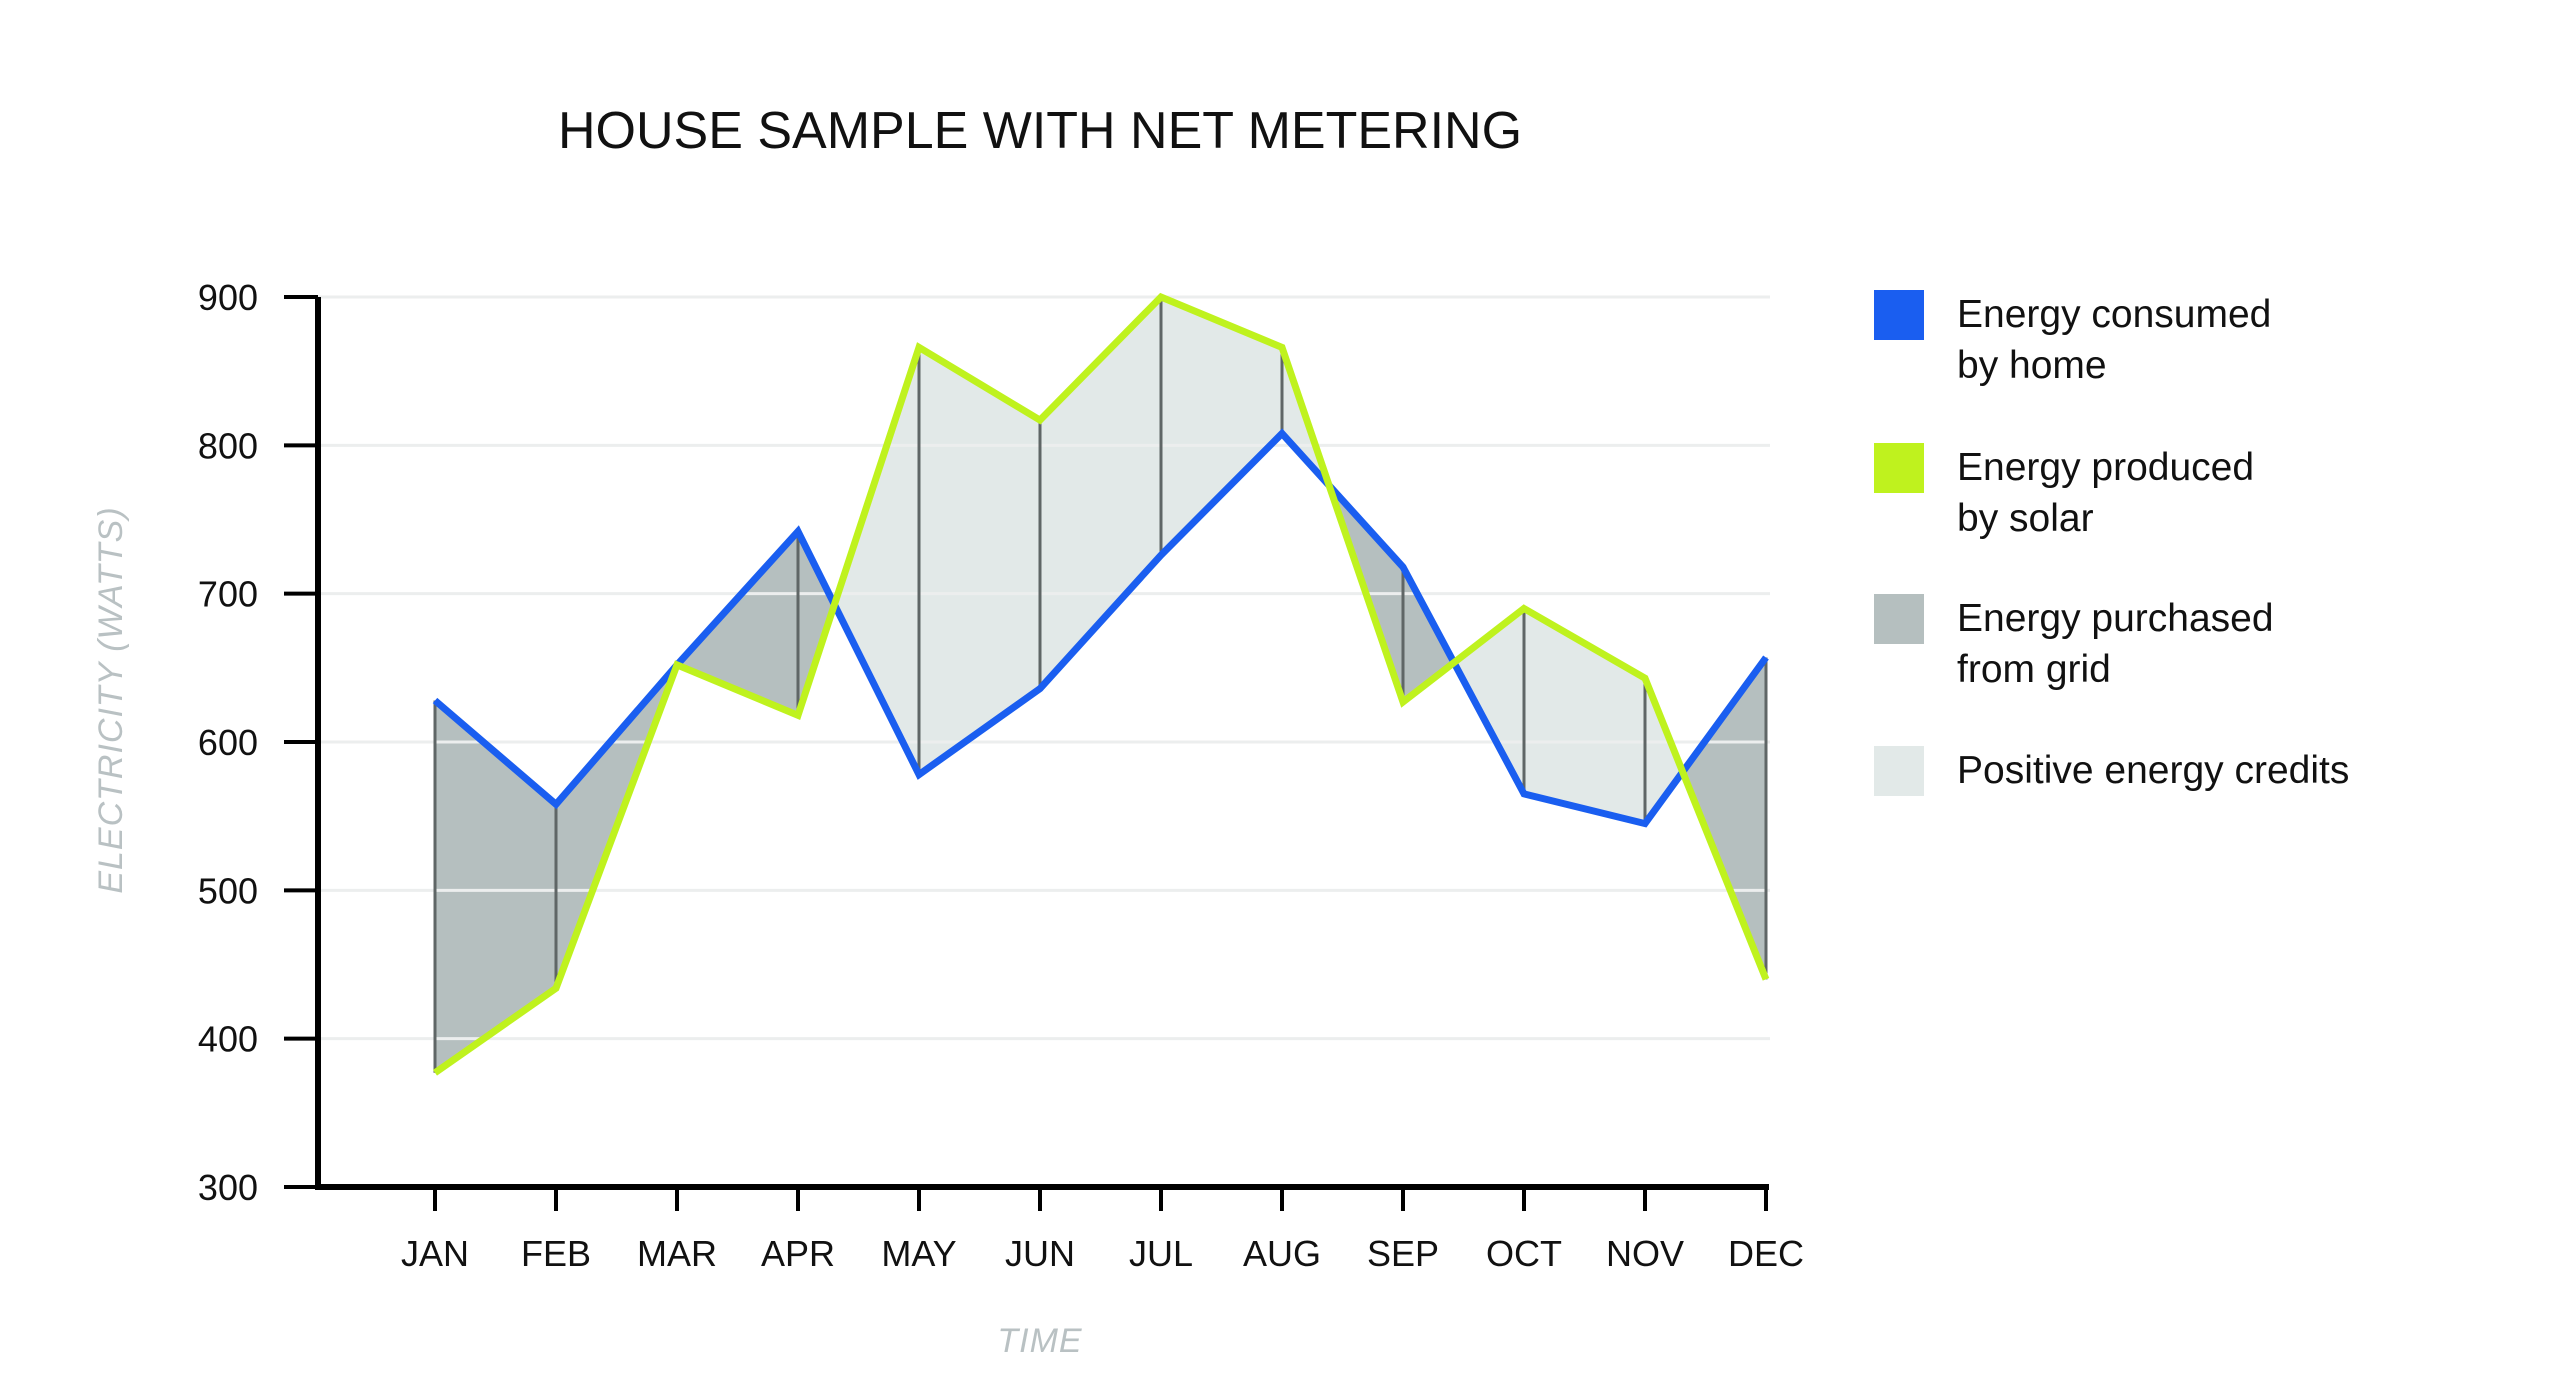  Describe the element at coordinates (1403, 1253) in the screenshot. I see `x-tick-label-sep: SEP` at that location.